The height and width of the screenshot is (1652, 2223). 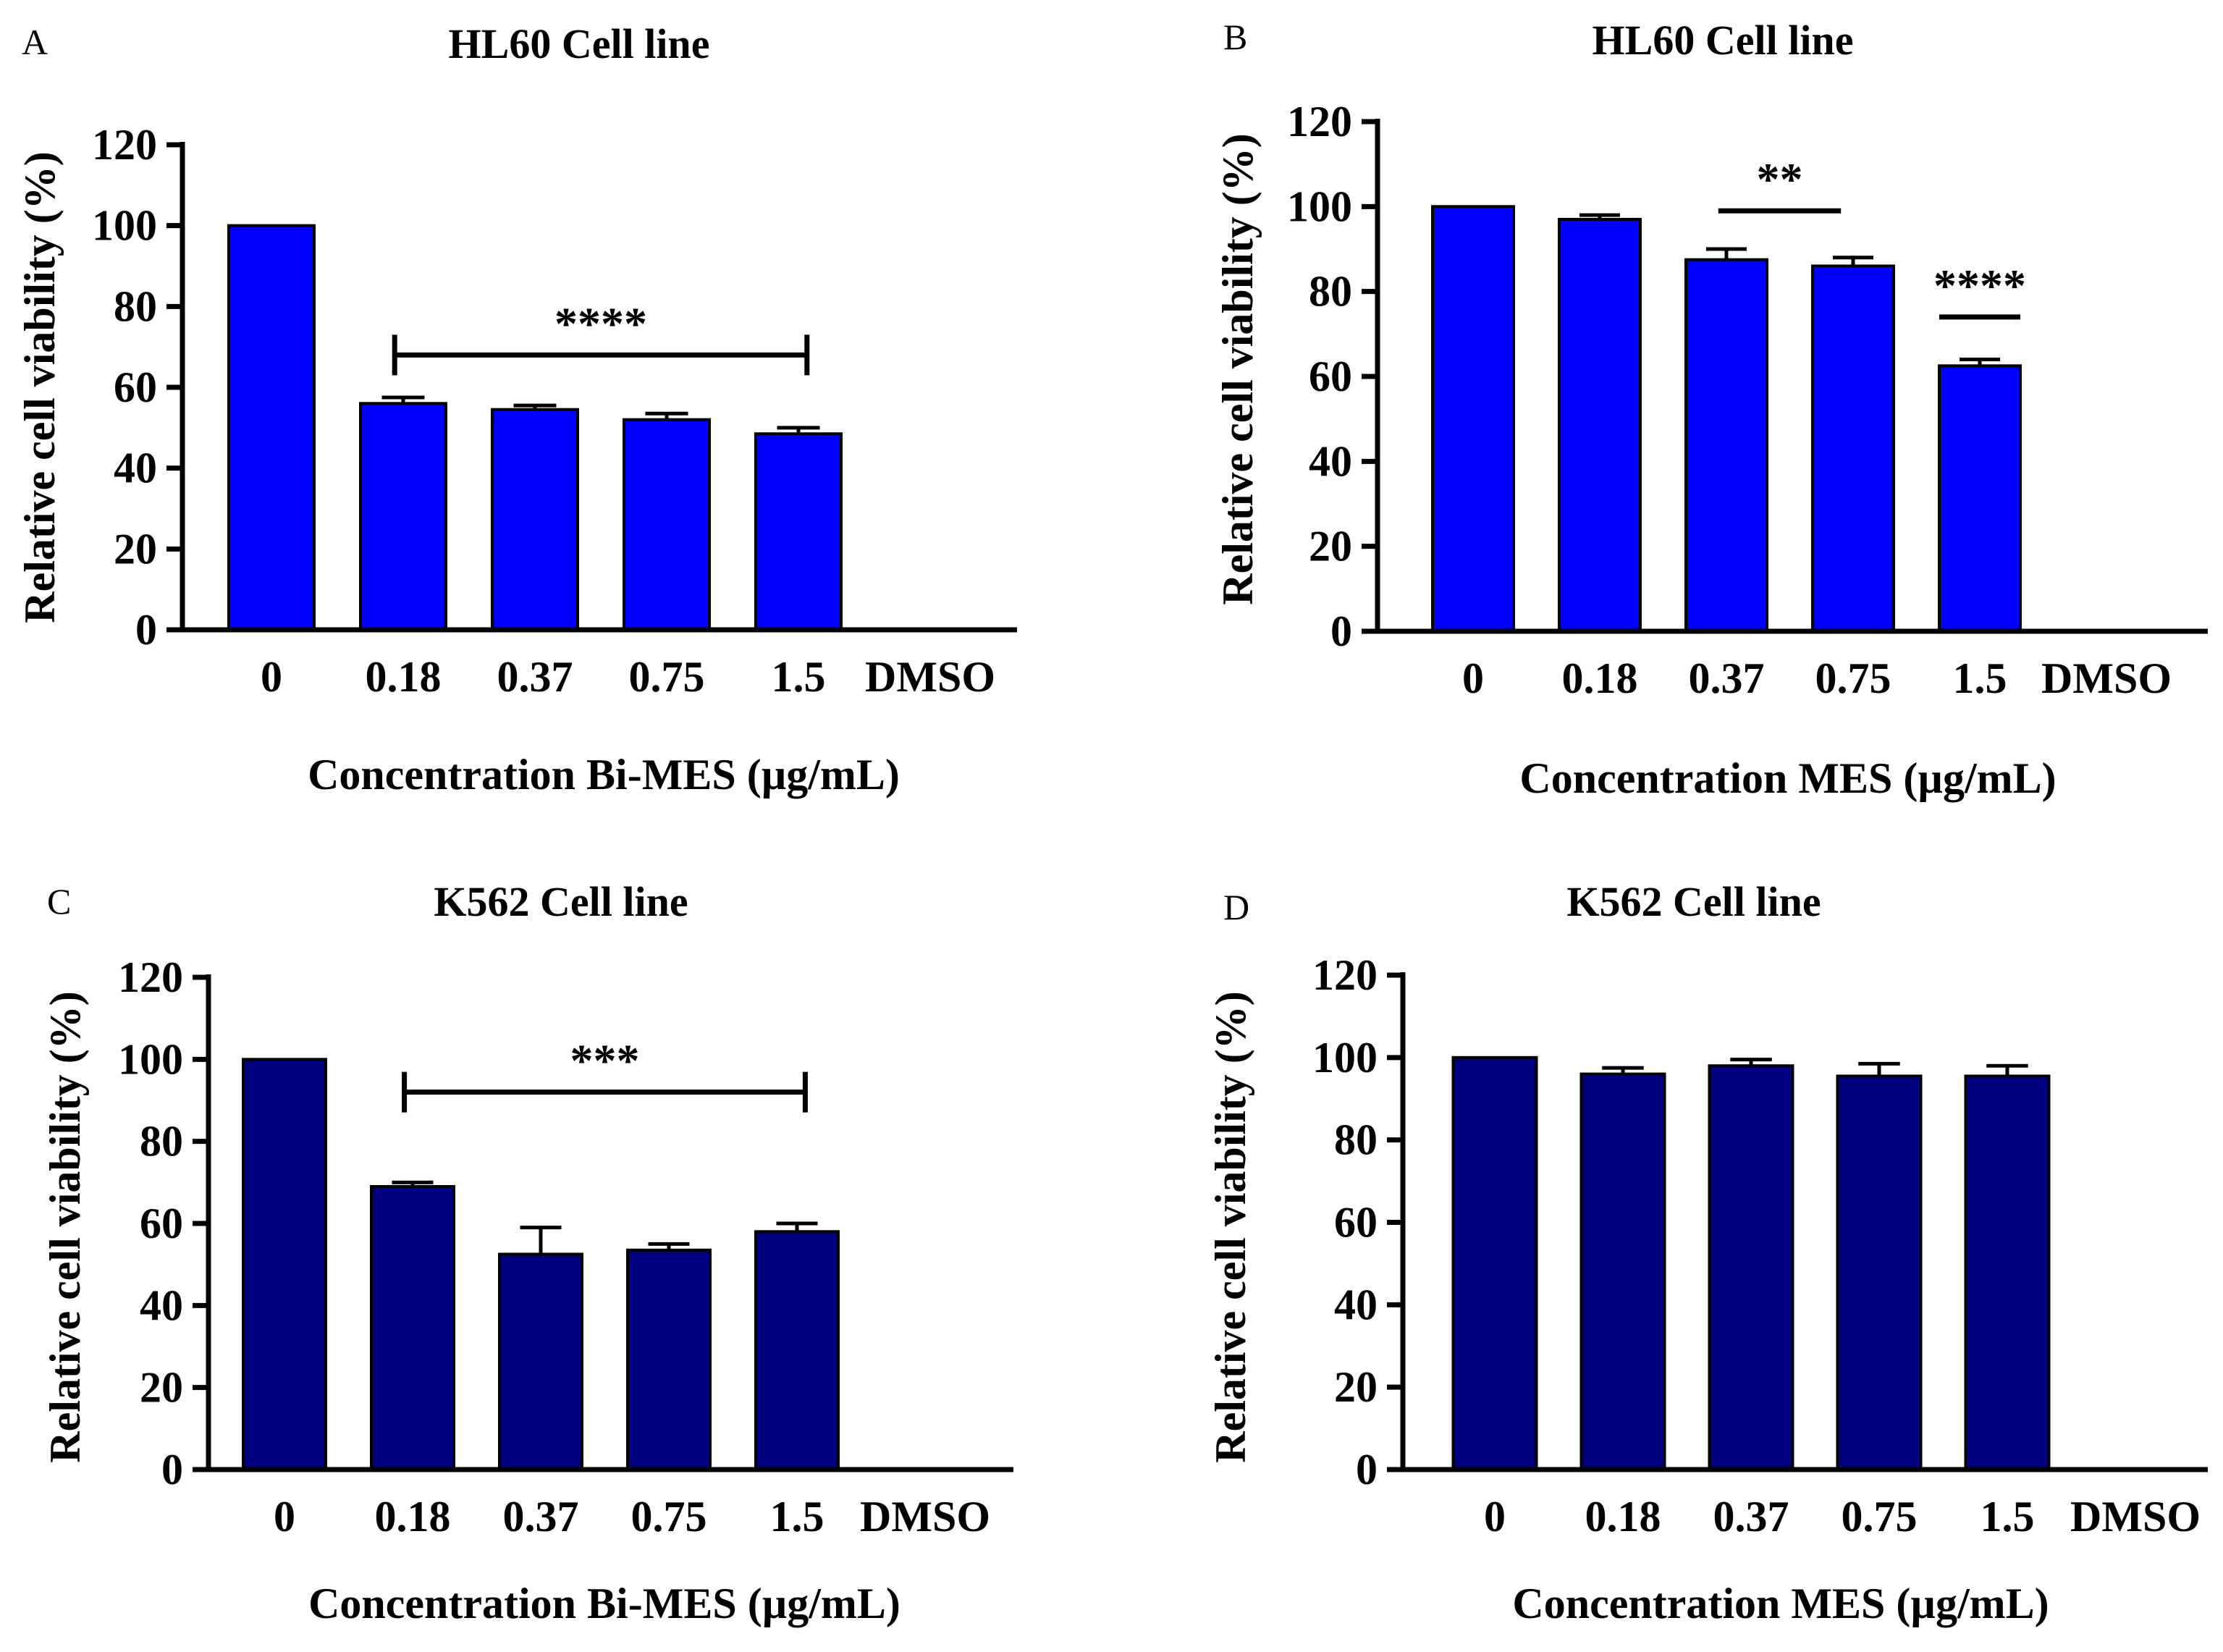 What do you see at coordinates (605, 1061) in the screenshot?
I see `significance-label: ***` at bounding box center [605, 1061].